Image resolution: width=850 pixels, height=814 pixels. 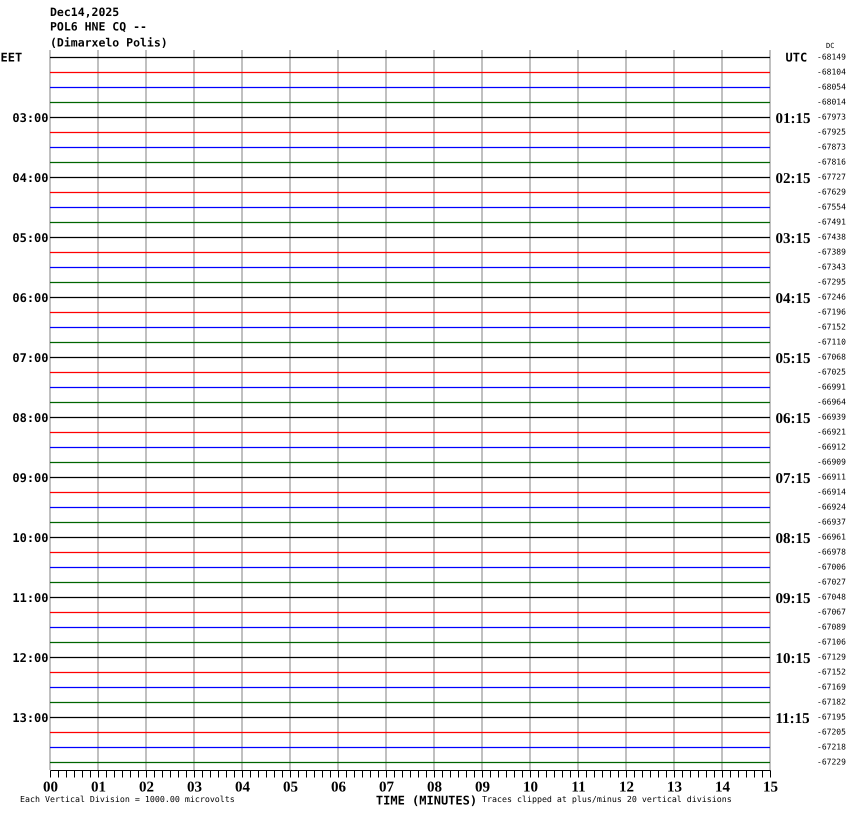 I want to click on text: -67067, so click(x=831, y=612).